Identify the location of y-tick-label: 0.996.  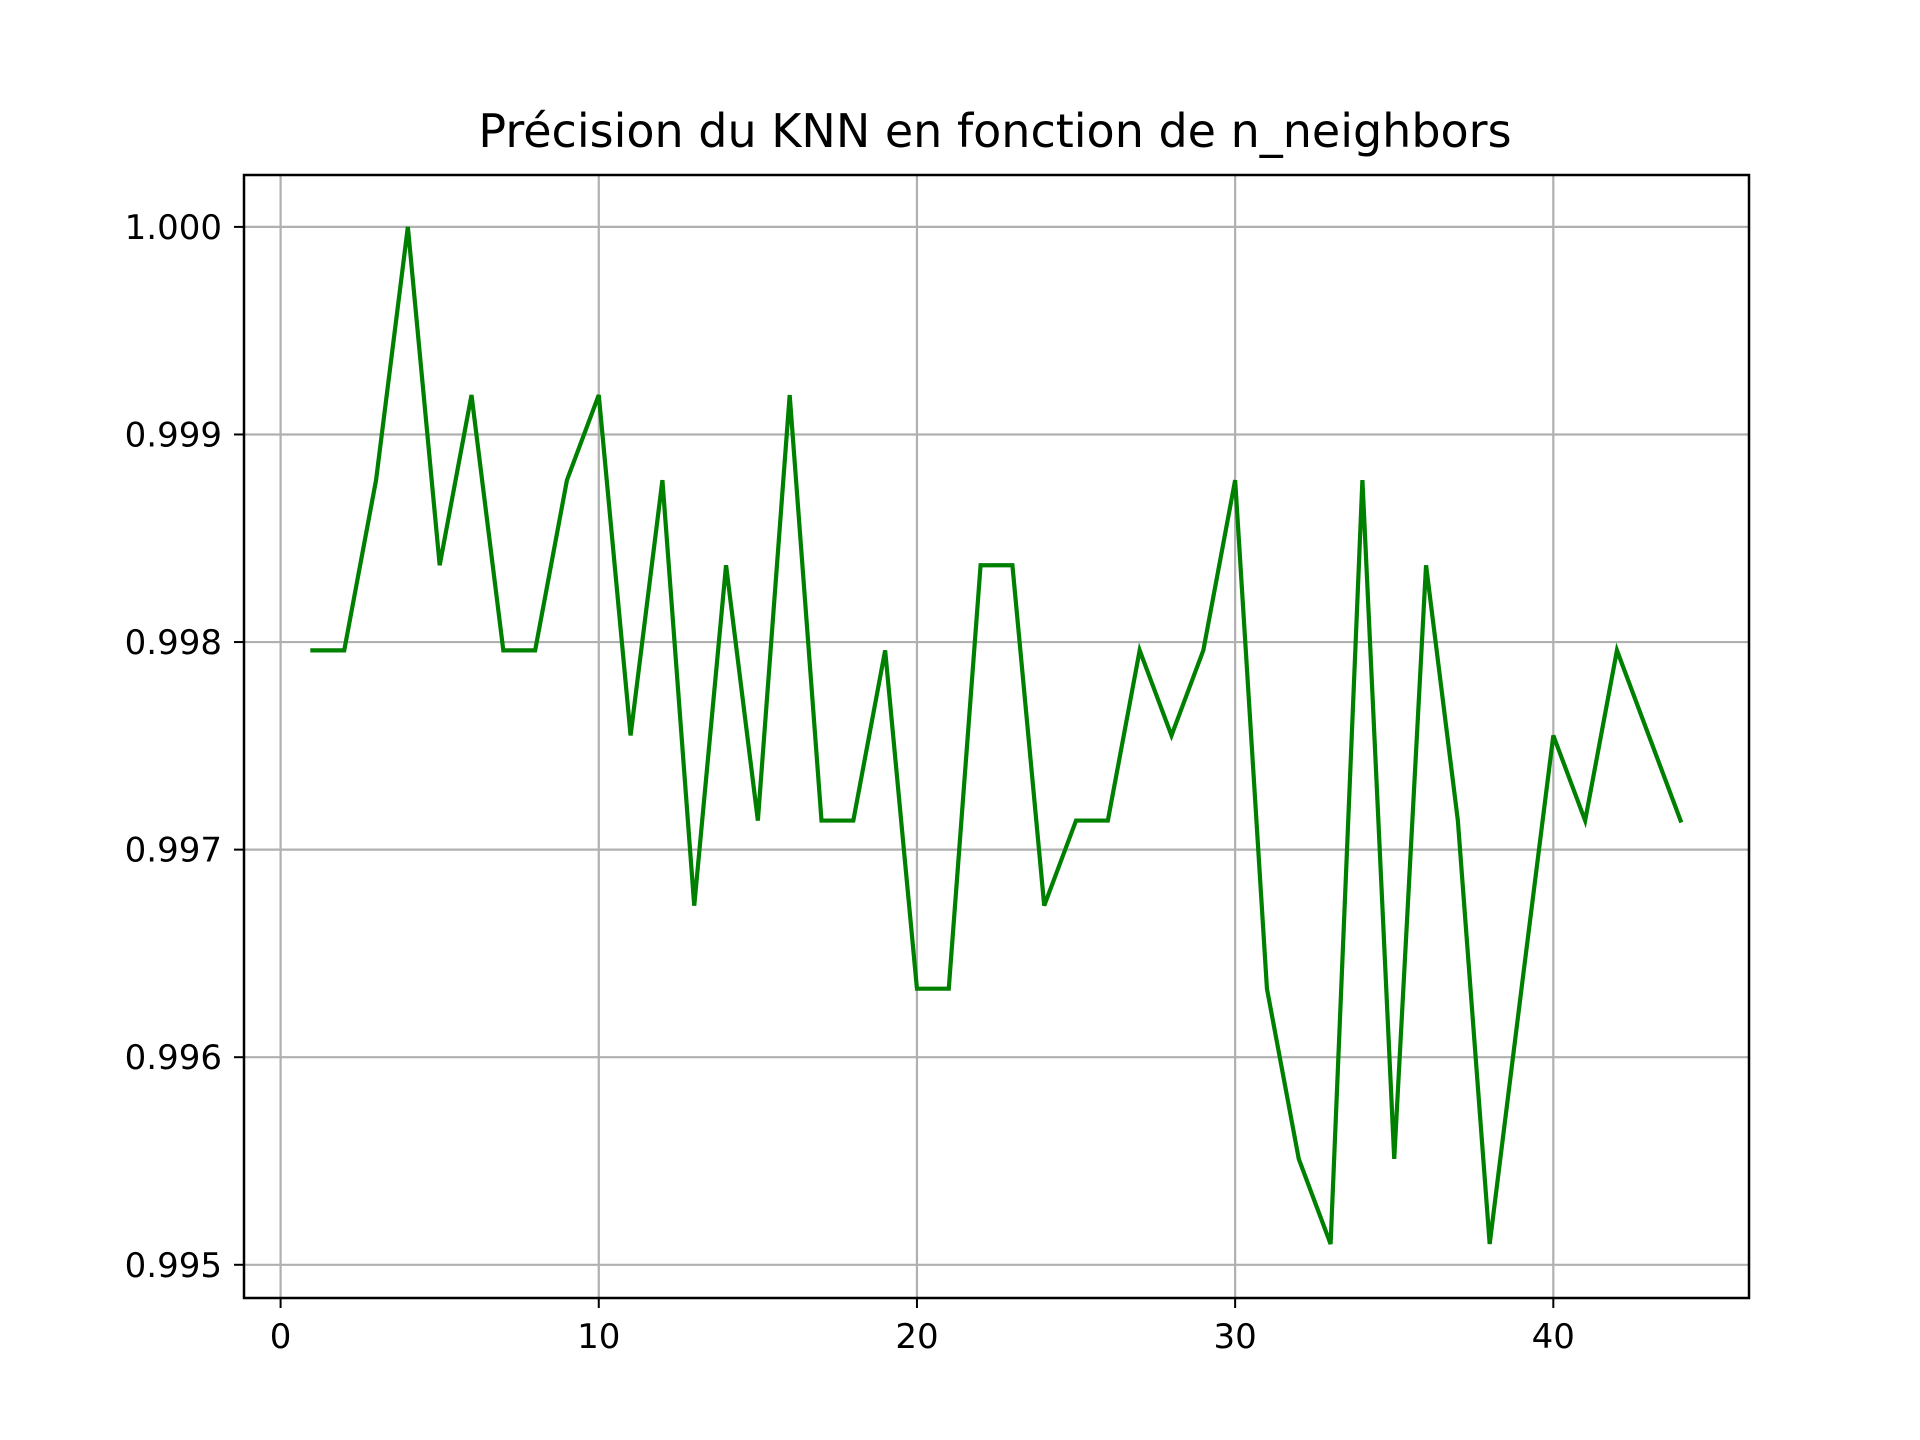
(173, 1058).